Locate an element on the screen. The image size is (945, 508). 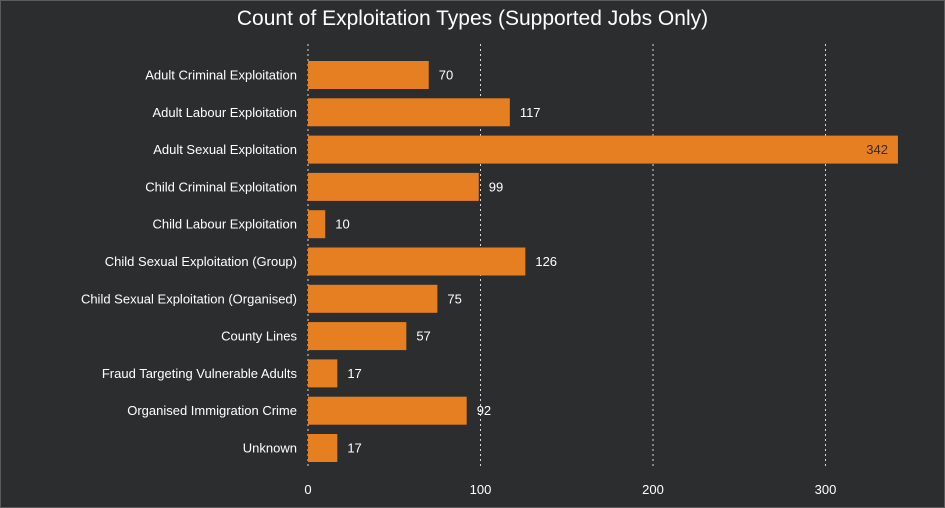
category-label: Unknown is located at coordinates (270, 448).